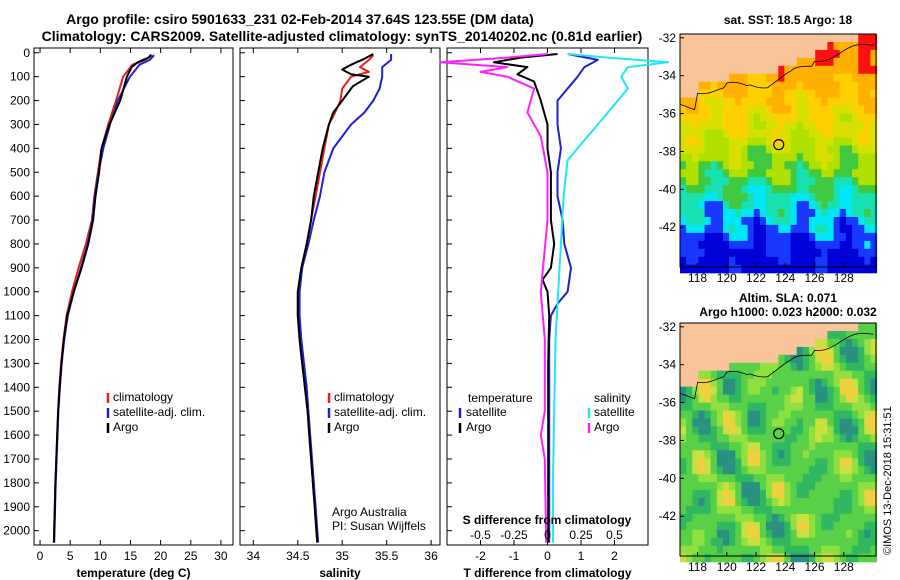 This screenshot has width=900, height=580. Describe the element at coordinates (844, 567) in the screenshot. I see `sla-map-xtick-label: 128` at that location.